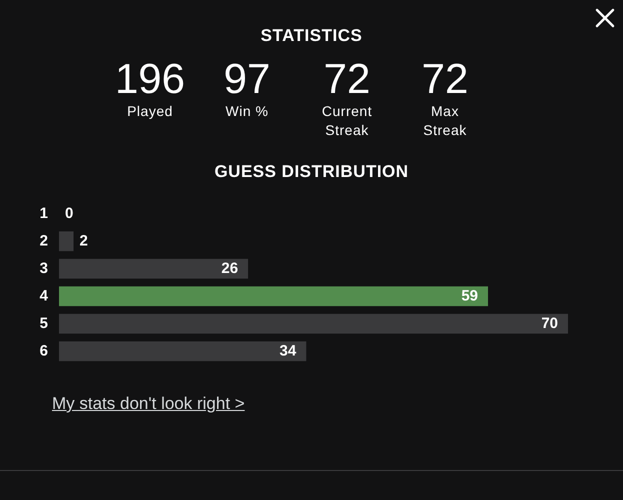  What do you see at coordinates (311, 172) in the screenshot?
I see `chart-title: GUESS DISTRIBUTION` at bounding box center [311, 172].